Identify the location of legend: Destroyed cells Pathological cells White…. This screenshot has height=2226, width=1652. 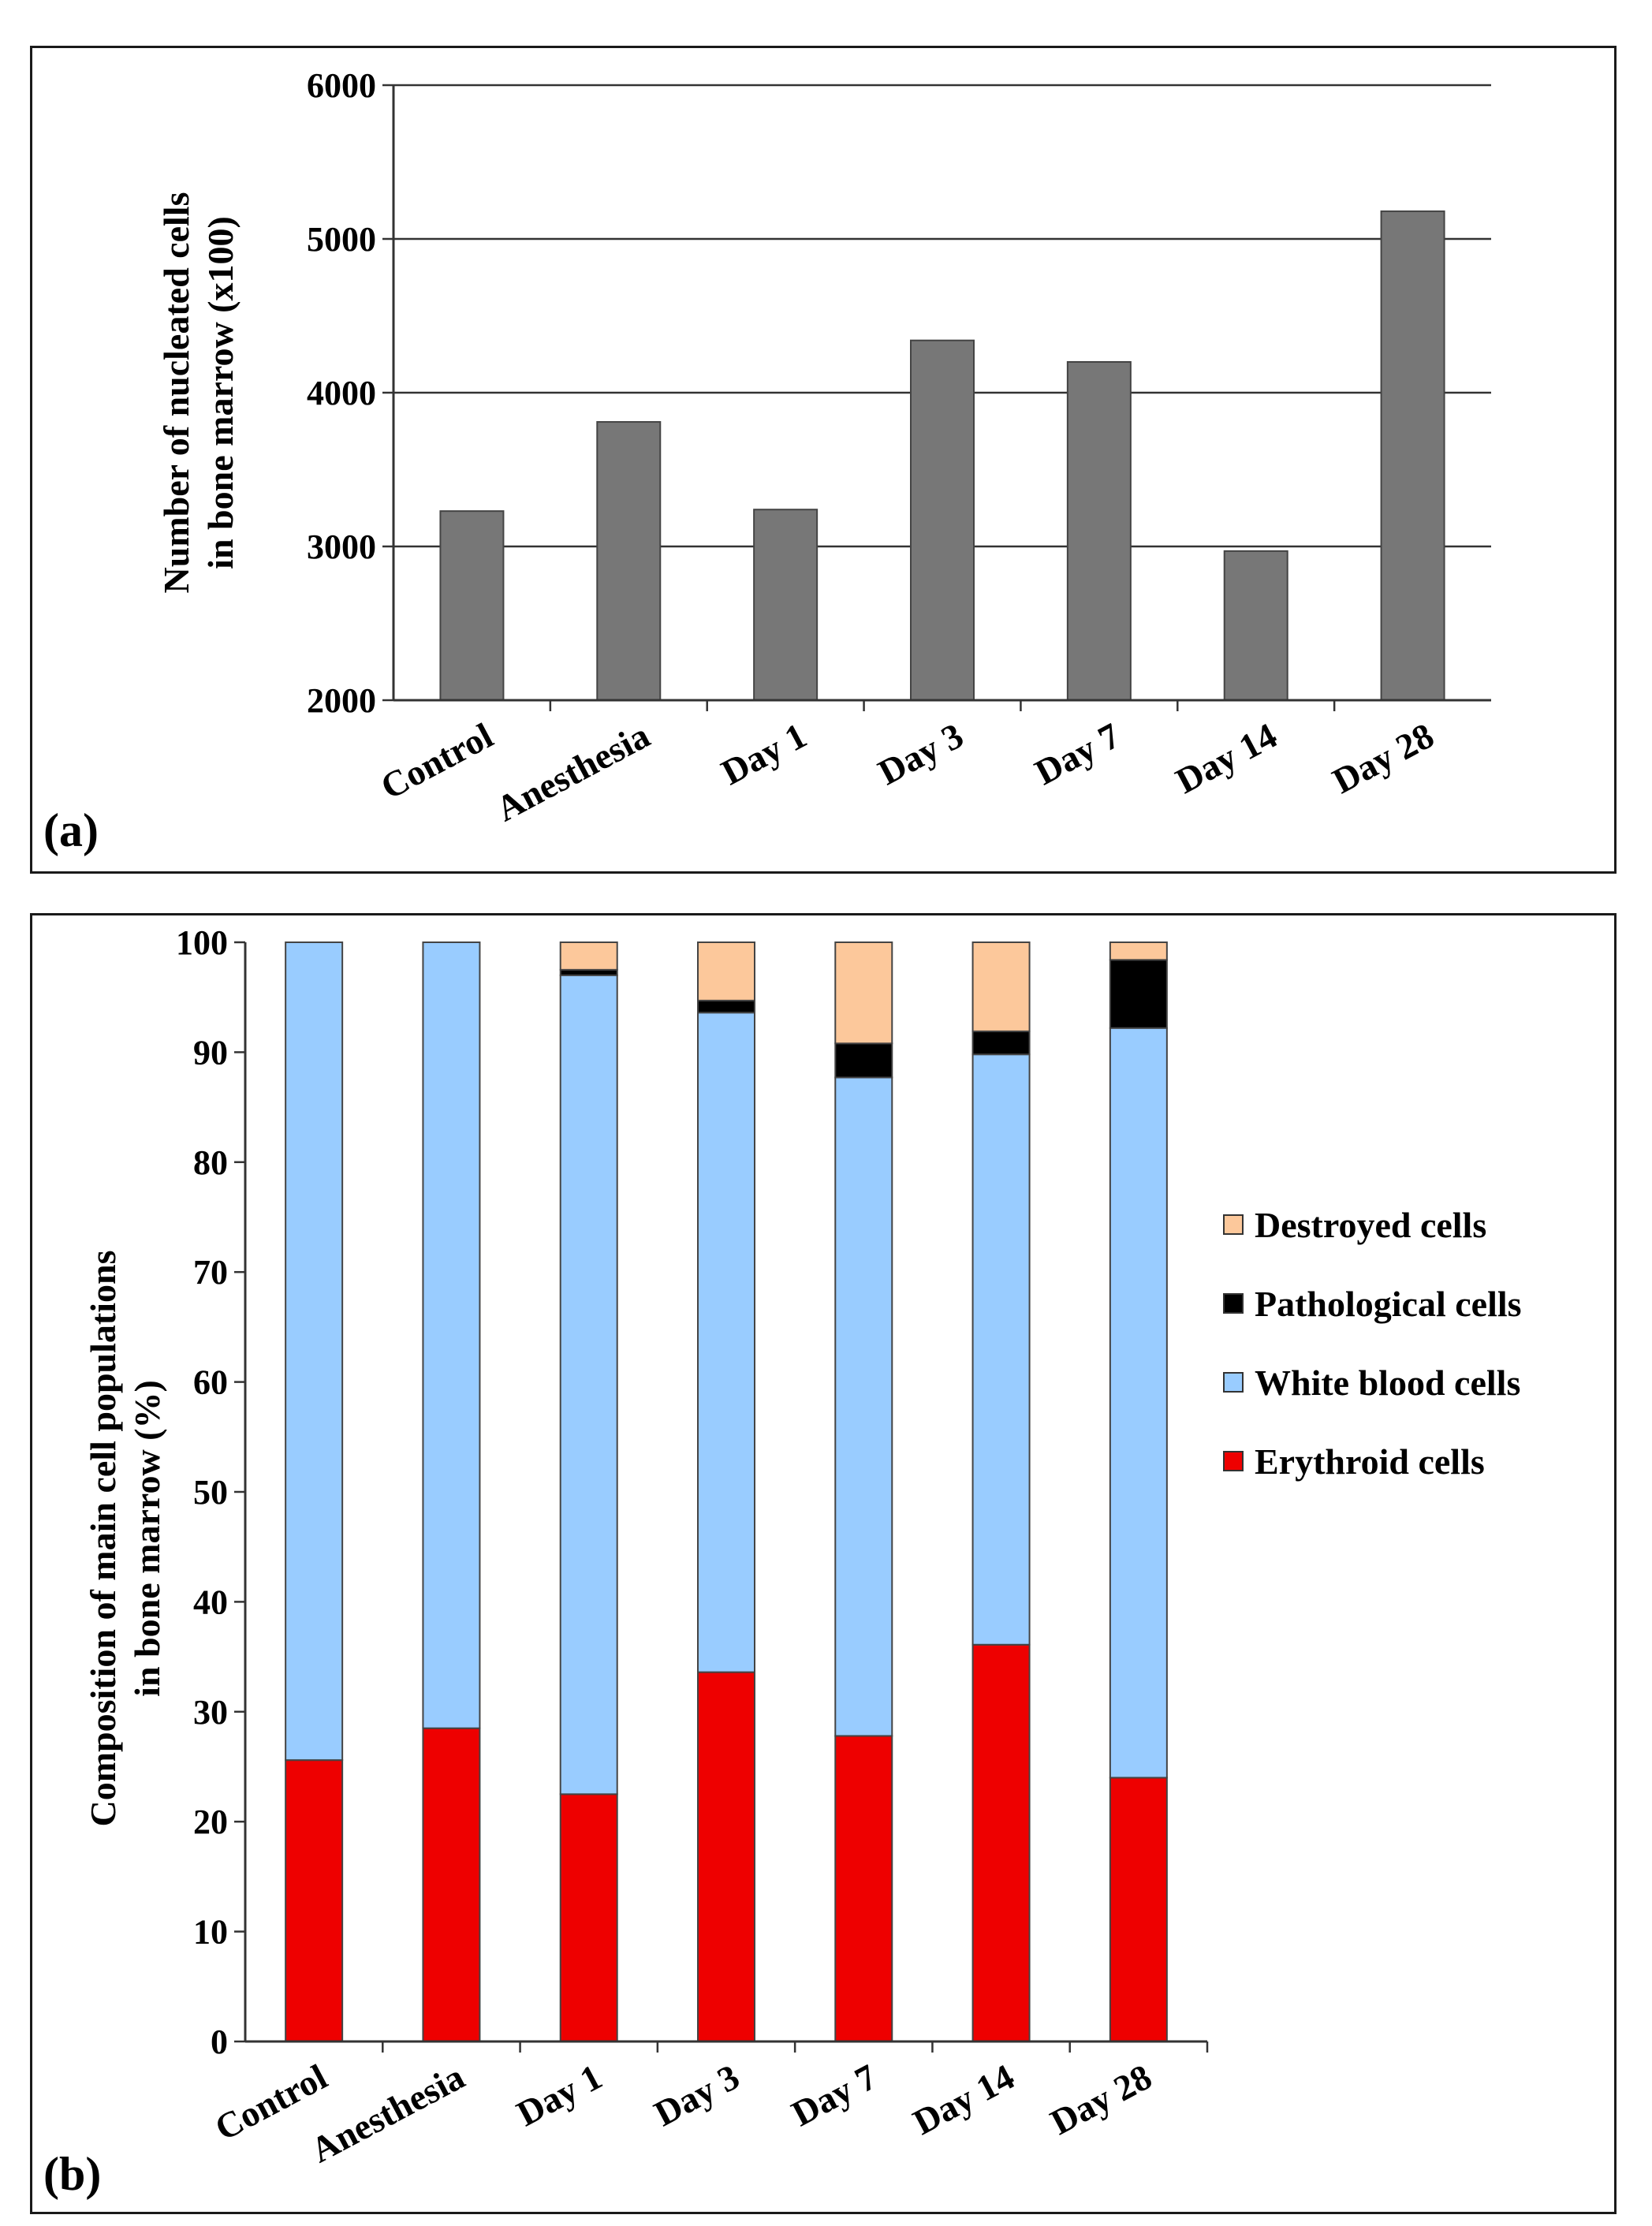
(1373, 1343).